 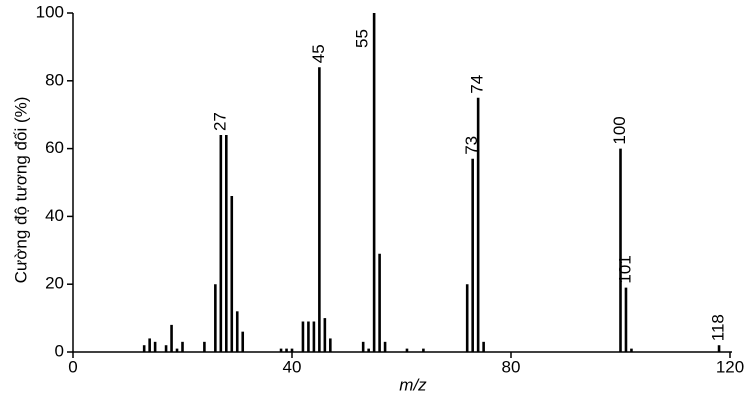 What do you see at coordinates (624, 269) in the screenshot?
I see `peak-label: 101` at bounding box center [624, 269].